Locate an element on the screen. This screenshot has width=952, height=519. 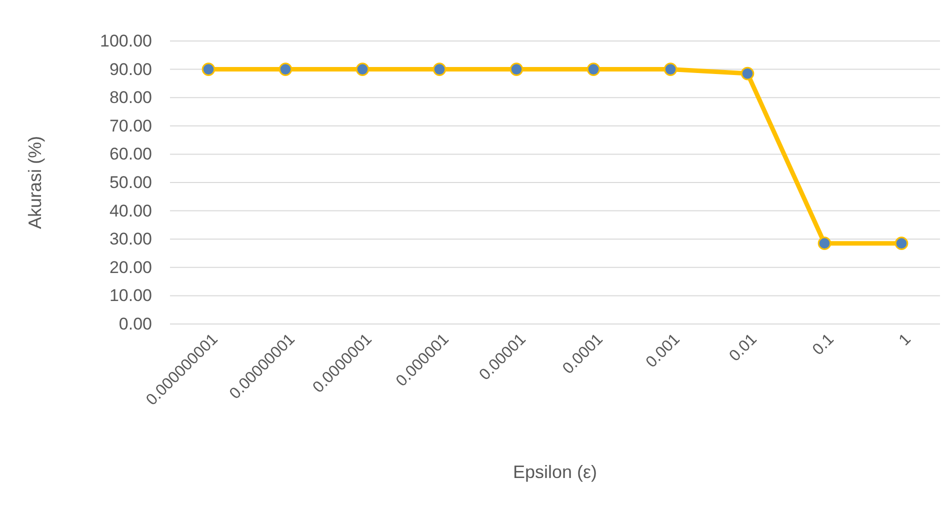
x-tick-label: 1 is located at coordinates (905, 340).